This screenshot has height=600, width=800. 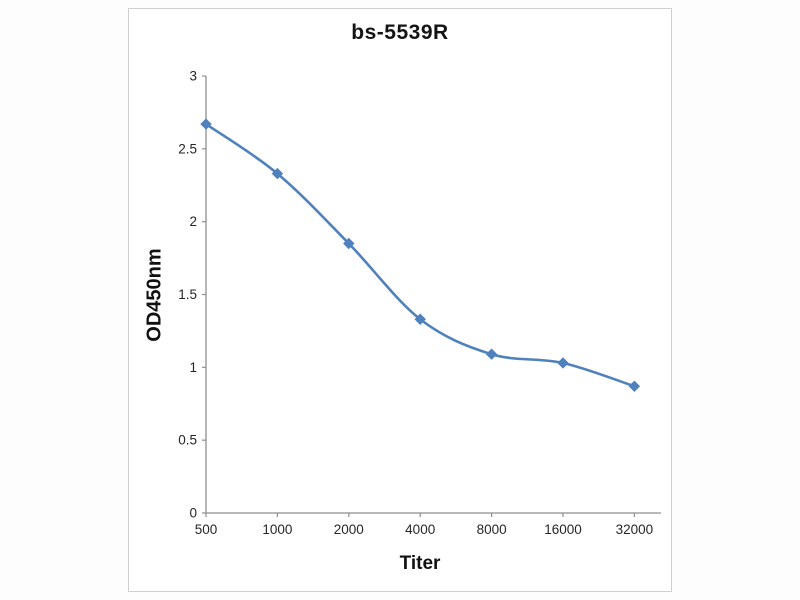 What do you see at coordinates (400, 32) in the screenshot?
I see `chart-title: bs-5539R` at bounding box center [400, 32].